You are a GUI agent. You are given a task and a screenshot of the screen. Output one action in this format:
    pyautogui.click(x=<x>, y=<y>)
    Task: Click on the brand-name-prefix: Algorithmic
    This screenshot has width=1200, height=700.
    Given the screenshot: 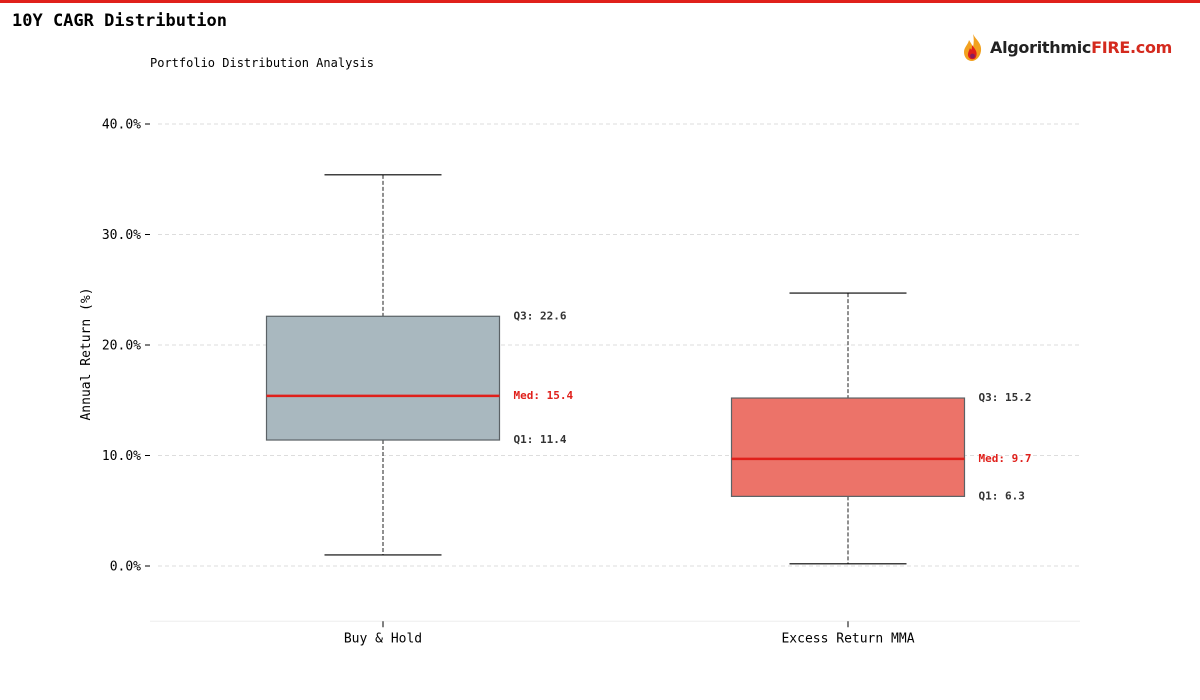 What is the action you would take?
    pyautogui.click(x=1041, y=47)
    